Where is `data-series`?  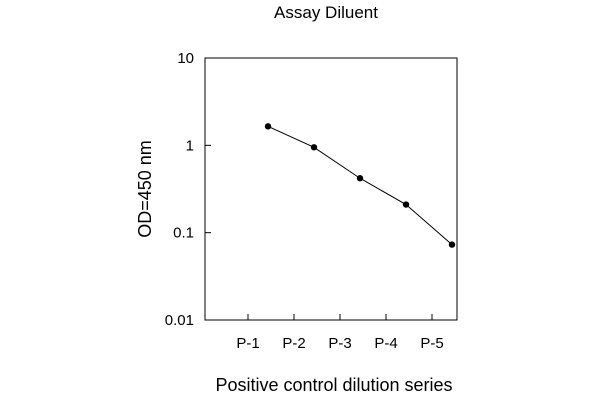 data-series is located at coordinates (360, 185).